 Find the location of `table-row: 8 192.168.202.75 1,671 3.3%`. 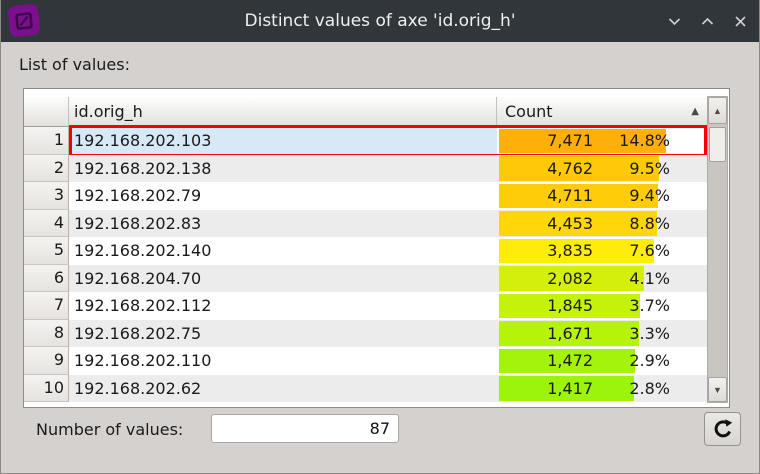

table-row: 8 192.168.202.75 1,671 3.3% is located at coordinates (365, 333).